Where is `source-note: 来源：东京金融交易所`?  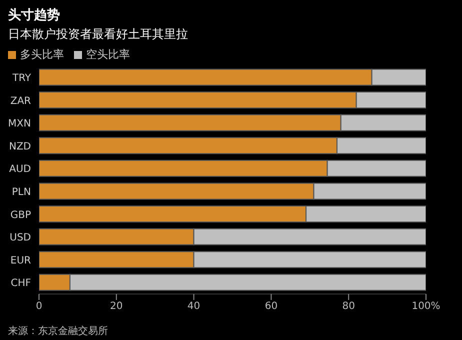
source-note: 来源：东京金融交易所 is located at coordinates (58, 331).